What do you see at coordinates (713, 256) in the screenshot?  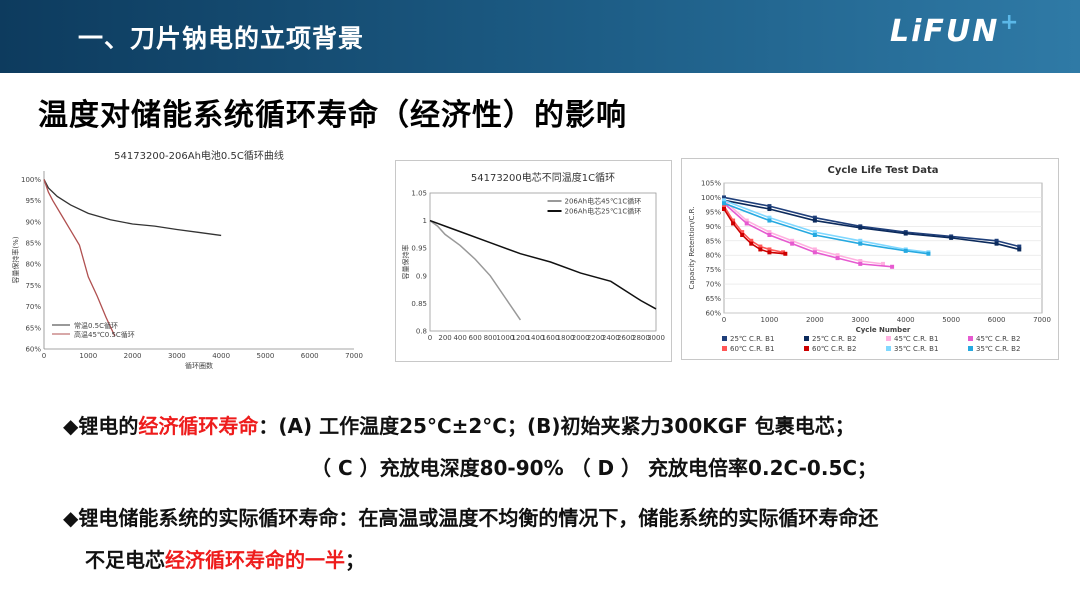 I see `y-tick-label: 80%` at bounding box center [713, 256].